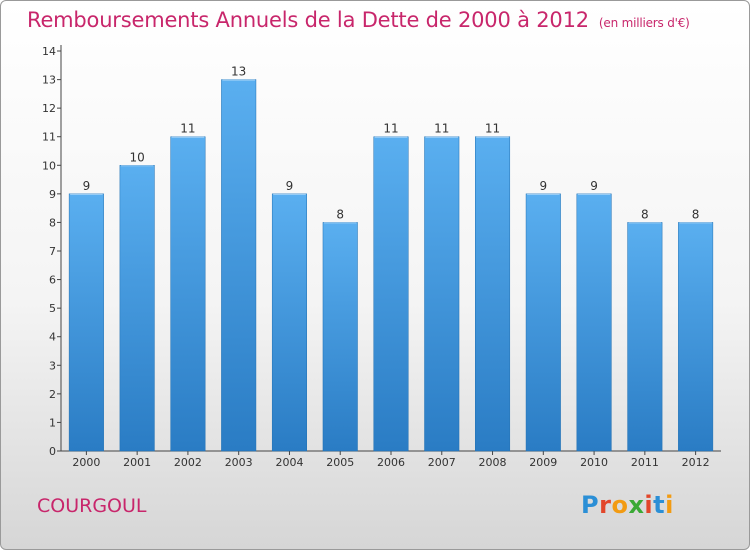 The width and height of the screenshot is (750, 550). What do you see at coordinates (644, 23) in the screenshot?
I see `chart-unit: (en milliers d'€)` at bounding box center [644, 23].